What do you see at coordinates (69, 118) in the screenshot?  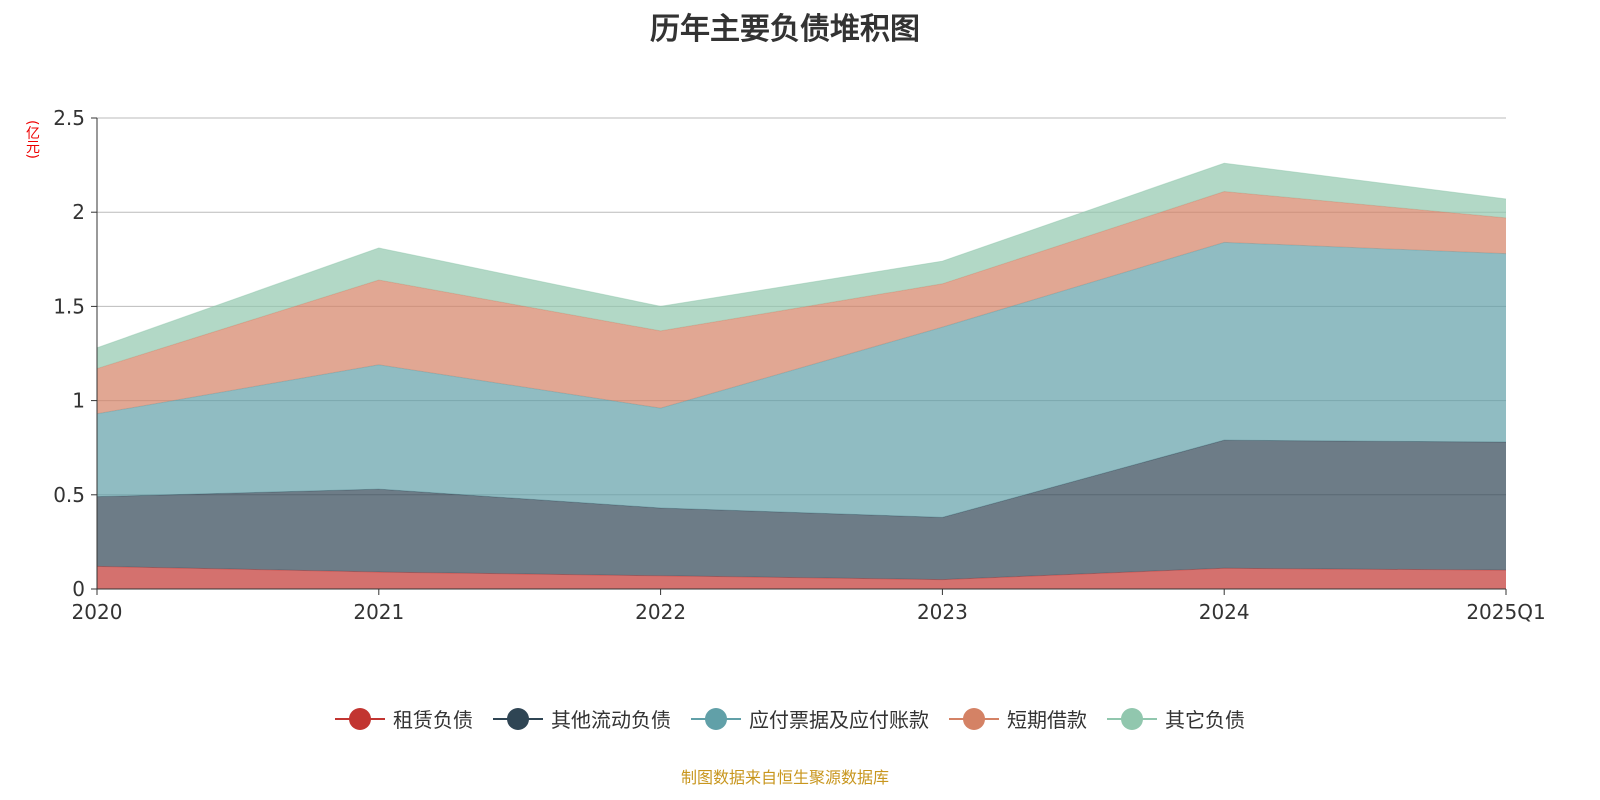 I see `y-tick-label: 2.5` at bounding box center [69, 118].